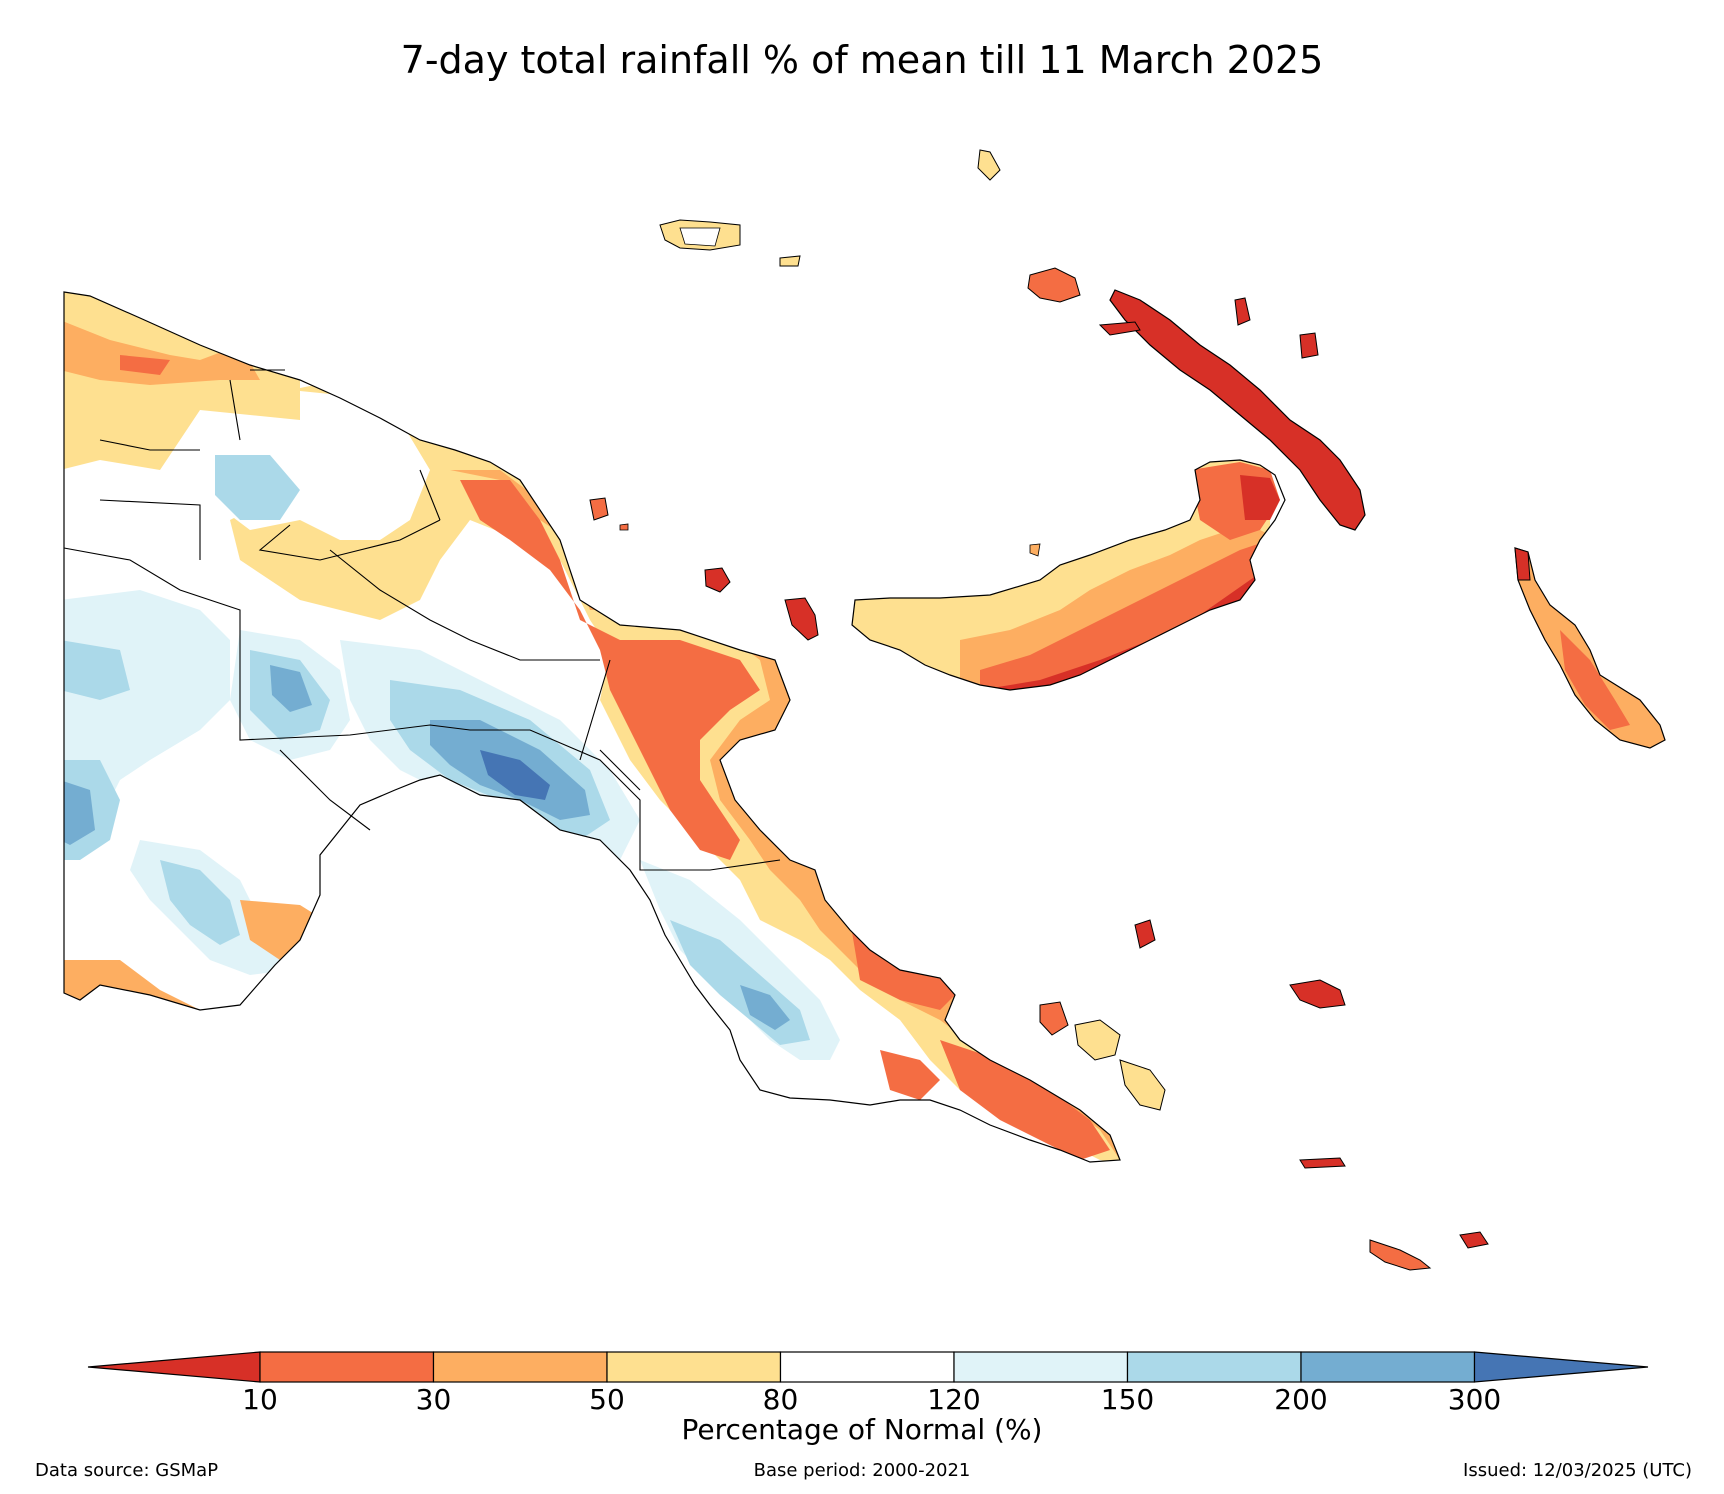  Describe the element at coordinates (1145, 934) in the screenshot. I see `woodlark-island` at that location.